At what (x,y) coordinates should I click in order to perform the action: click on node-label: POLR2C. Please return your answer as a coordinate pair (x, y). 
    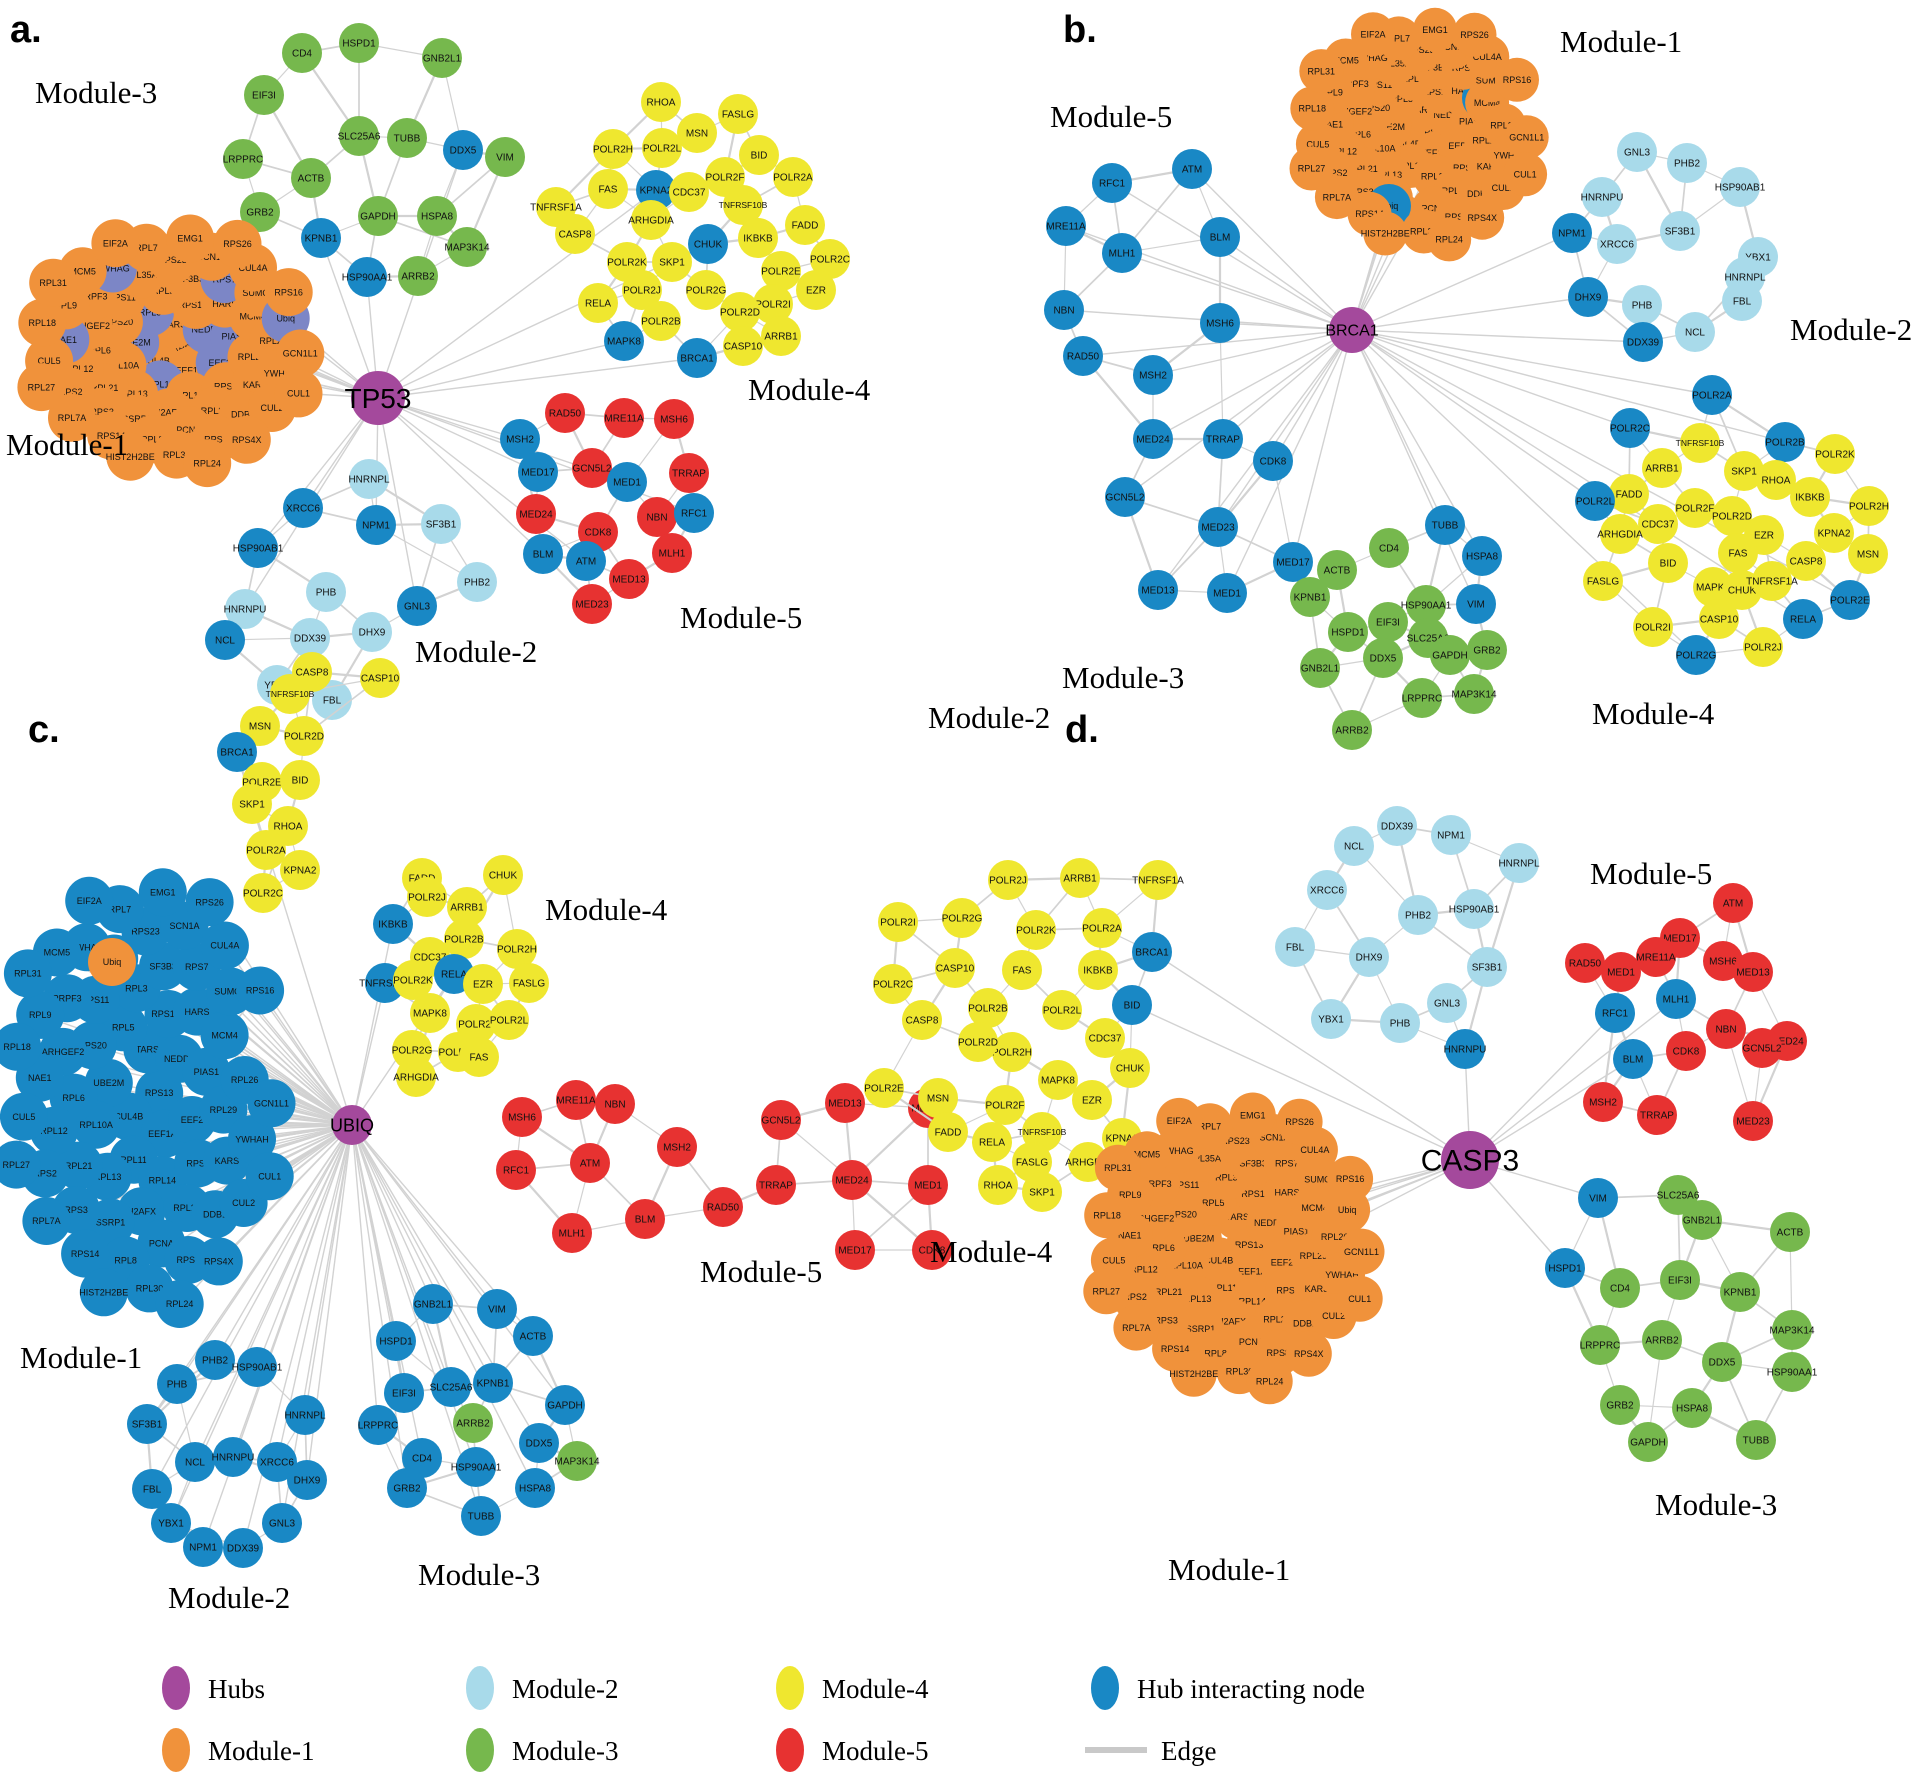
    Looking at the image, I should click on (263, 894).